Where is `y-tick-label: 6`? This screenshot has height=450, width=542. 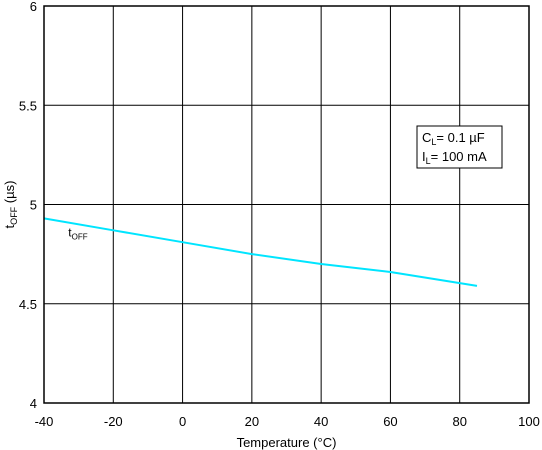 y-tick-label: 6 is located at coordinates (33, 7).